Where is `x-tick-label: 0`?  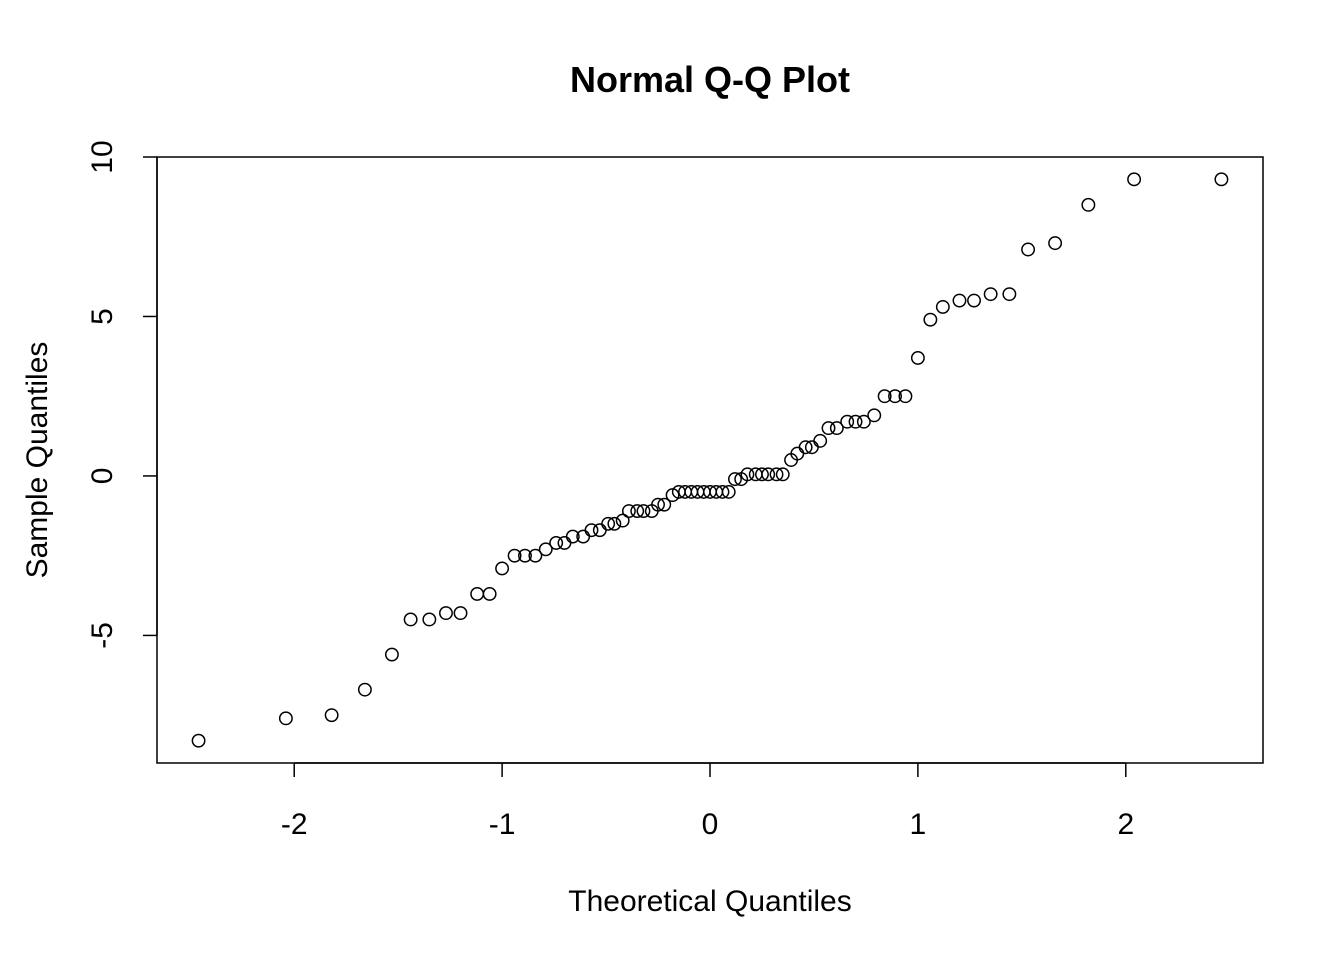
x-tick-label: 0 is located at coordinates (710, 824).